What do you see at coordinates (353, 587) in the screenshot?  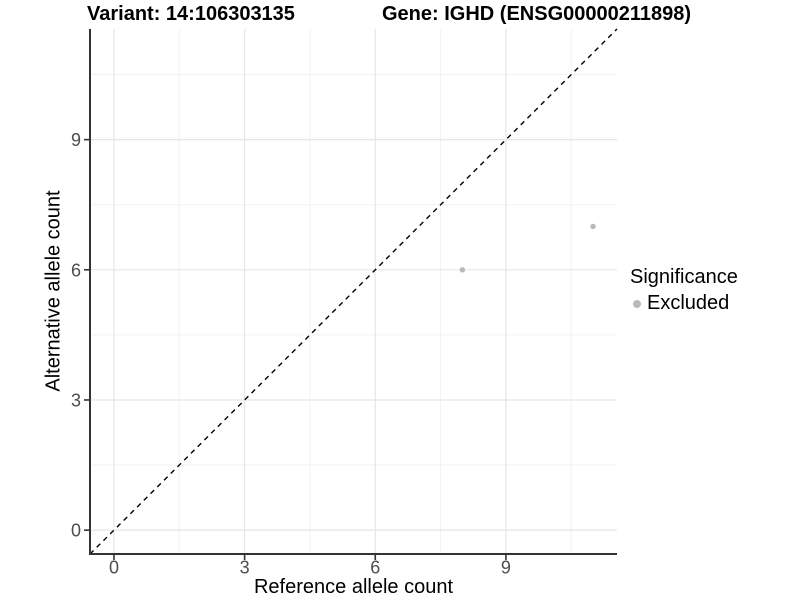 I see `x-axis-title: Reference allele count` at bounding box center [353, 587].